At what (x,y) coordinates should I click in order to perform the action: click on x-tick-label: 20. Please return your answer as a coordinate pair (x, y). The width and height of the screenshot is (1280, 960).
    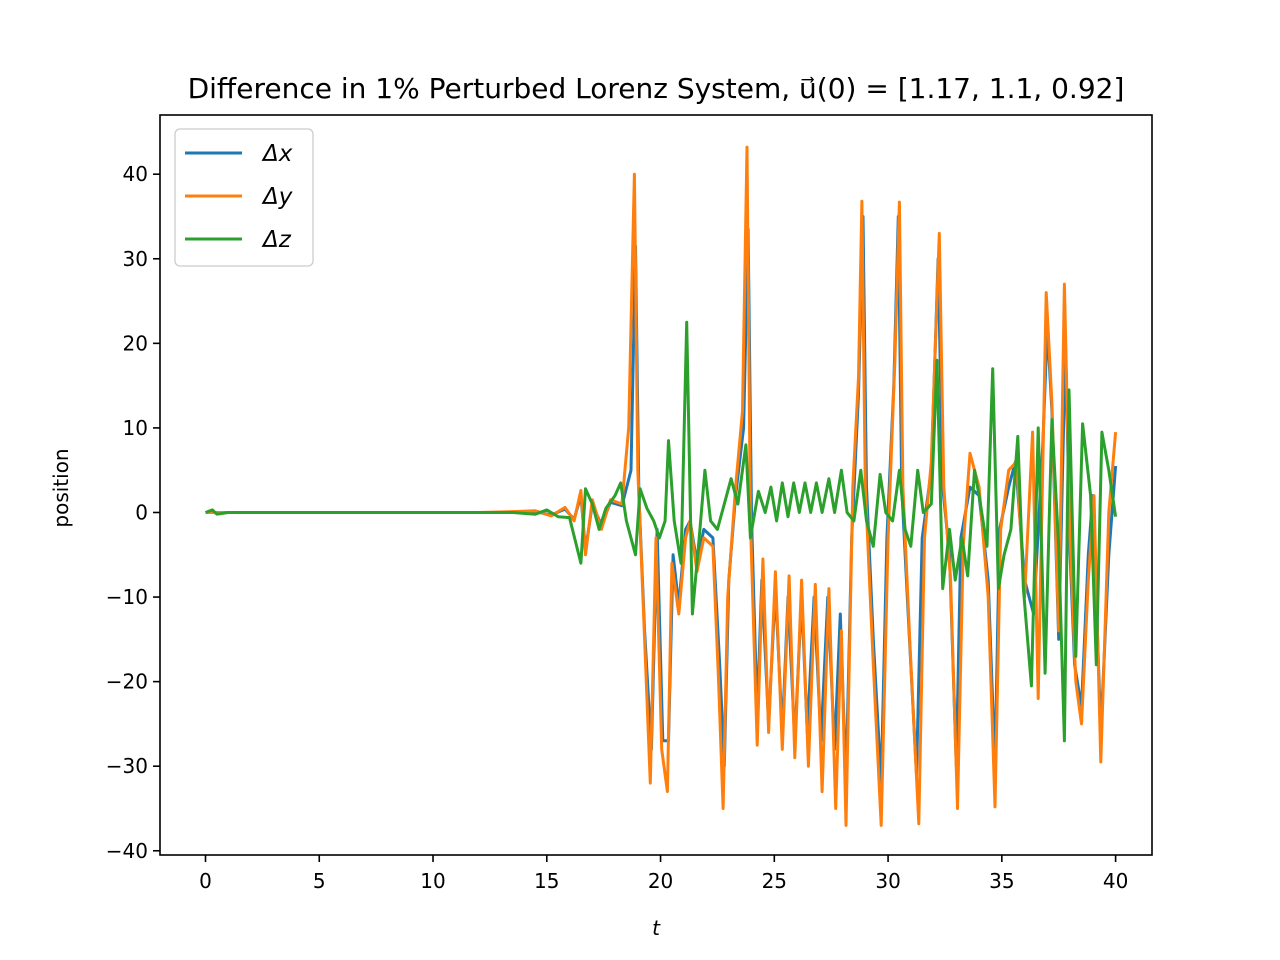
    Looking at the image, I should click on (660, 881).